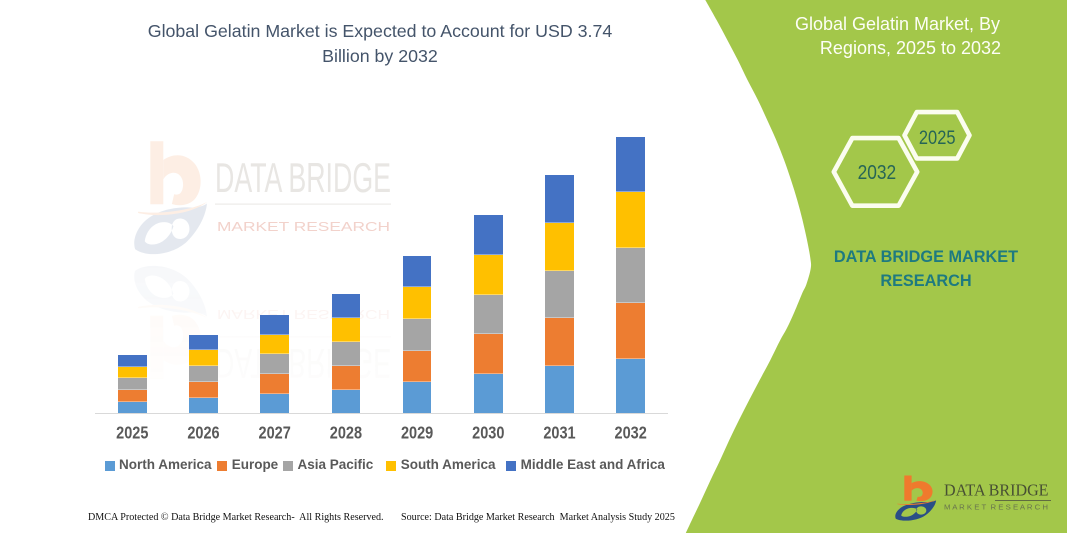  What do you see at coordinates (996, 508) in the screenshot?
I see `svg-text: M A R K E T R E S E A R C H` at bounding box center [996, 508].